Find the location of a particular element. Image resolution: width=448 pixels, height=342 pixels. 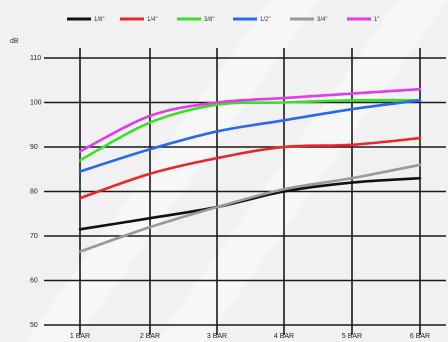

y-tick-label: 110 is located at coordinates (35, 58).